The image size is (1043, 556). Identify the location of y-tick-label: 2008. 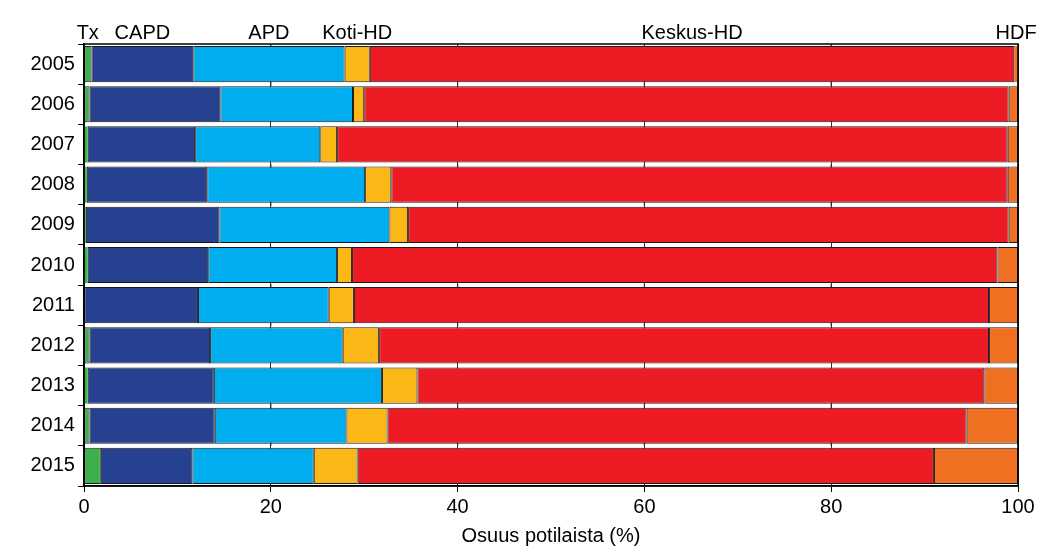
(52, 183).